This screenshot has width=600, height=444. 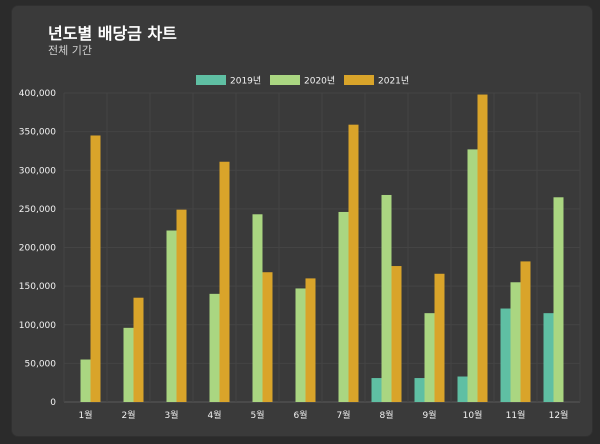 I want to click on x-tick-label: 12월, so click(x=559, y=415).